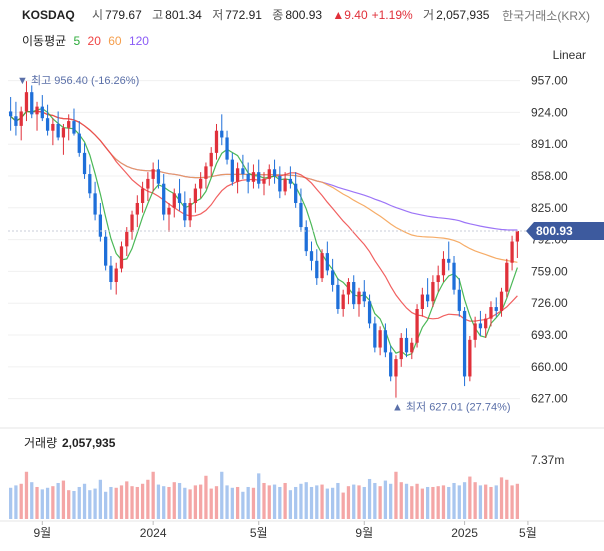 This screenshot has height=551, width=604. I want to click on low-marker: ▲ 최저 627.01 (27.74%), so click(451, 407).